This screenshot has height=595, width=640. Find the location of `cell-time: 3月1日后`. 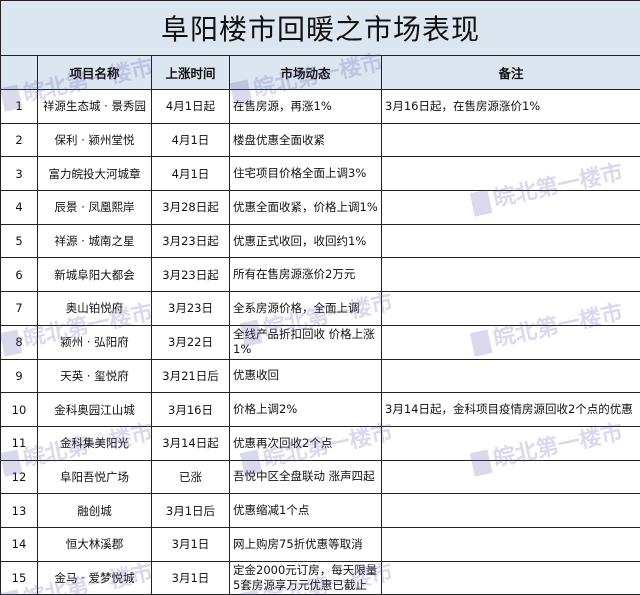

cell-time: 3月1日后 is located at coordinates (190, 510).